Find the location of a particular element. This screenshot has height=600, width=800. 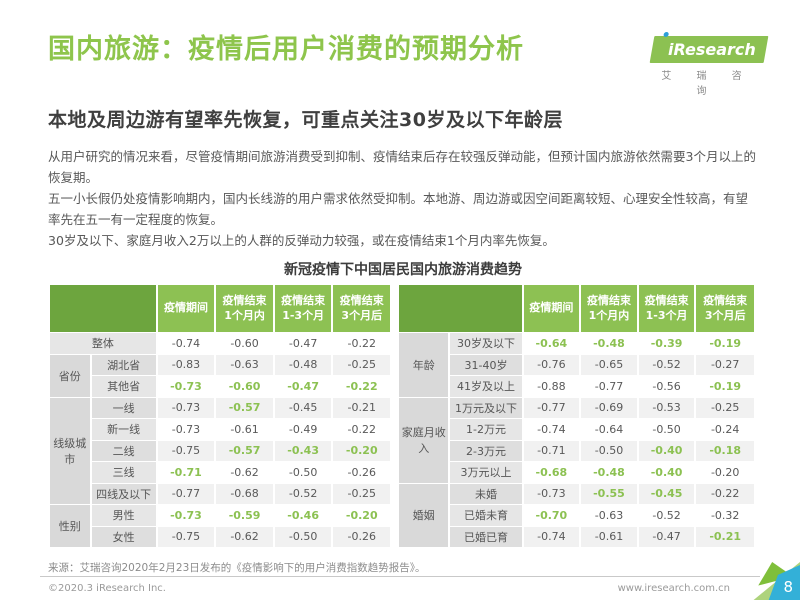

category-label: 线级城市 is located at coordinates (70, 450).